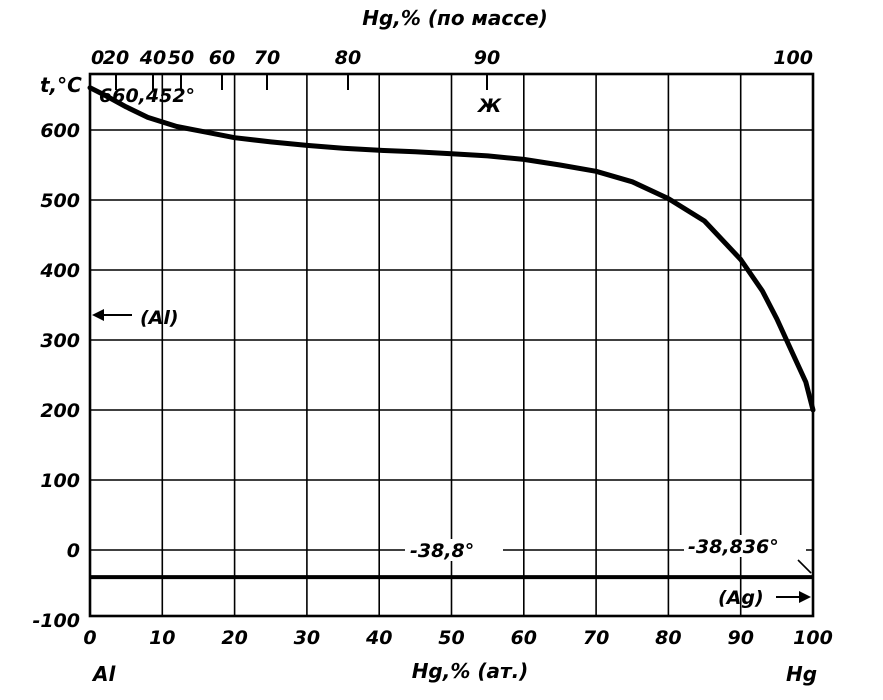 This screenshot has height=700, width=883. I want to click on eutectic-label-bg, so click(454, 550).